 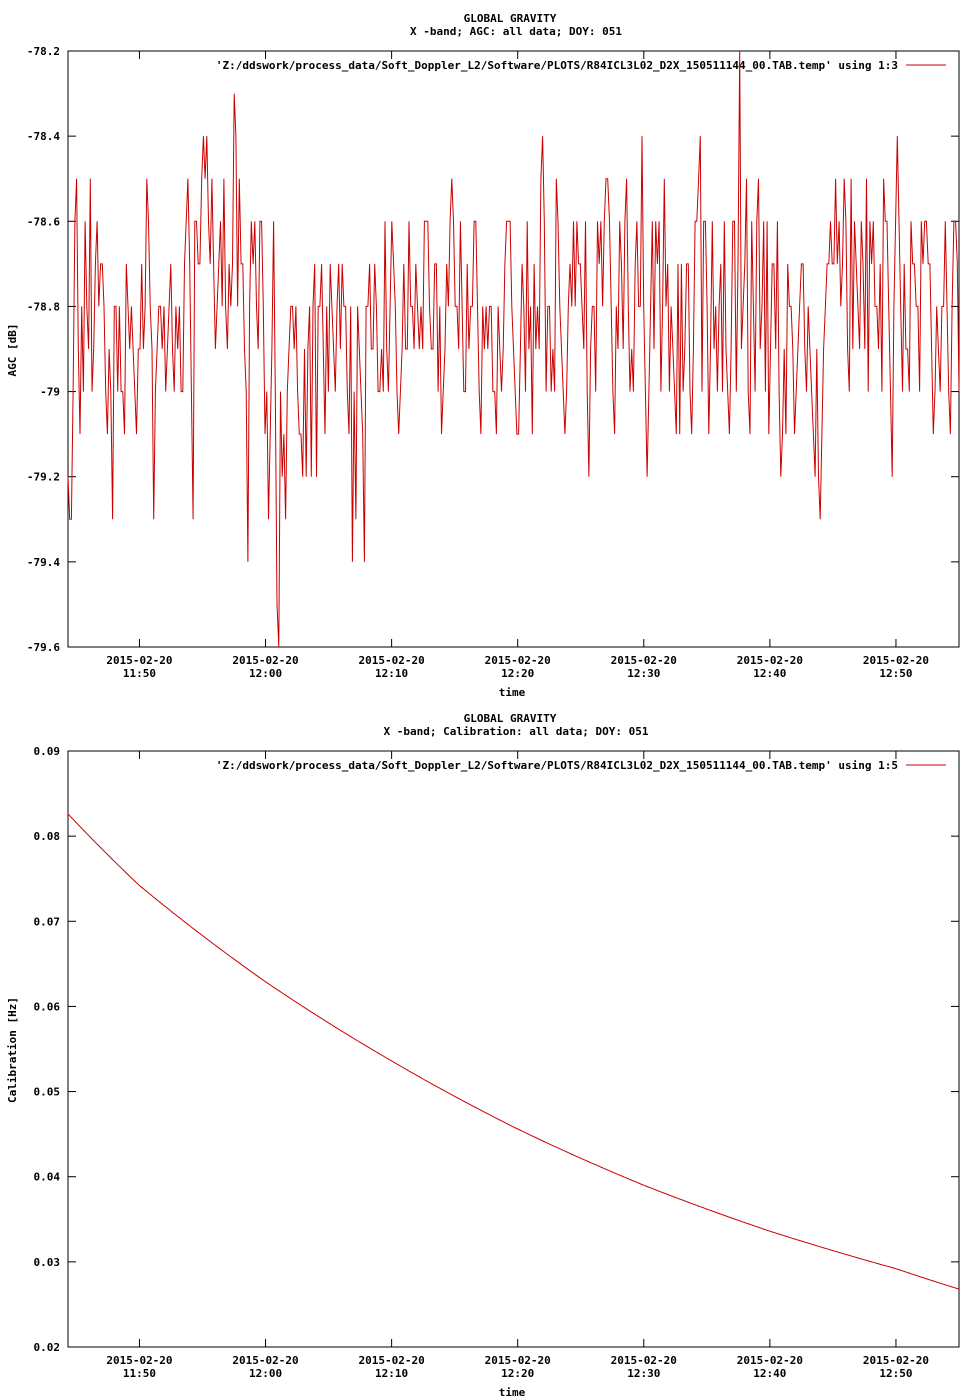 What do you see at coordinates (517, 673) in the screenshot?
I see `agc-x-tick-time: 12:20` at bounding box center [517, 673].